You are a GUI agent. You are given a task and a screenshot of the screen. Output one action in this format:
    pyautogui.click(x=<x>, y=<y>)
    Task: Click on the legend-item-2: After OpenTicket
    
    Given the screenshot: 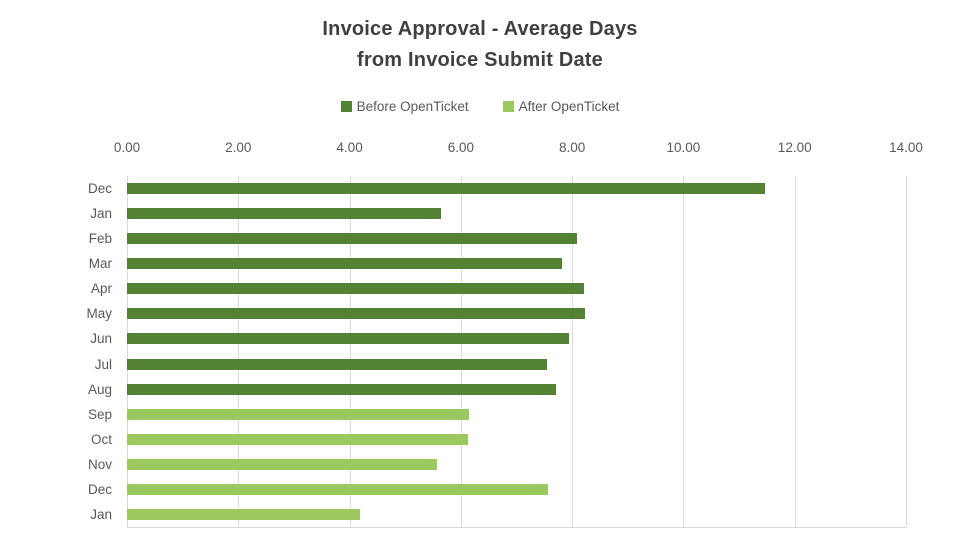 What is the action you would take?
    pyautogui.click(x=561, y=106)
    